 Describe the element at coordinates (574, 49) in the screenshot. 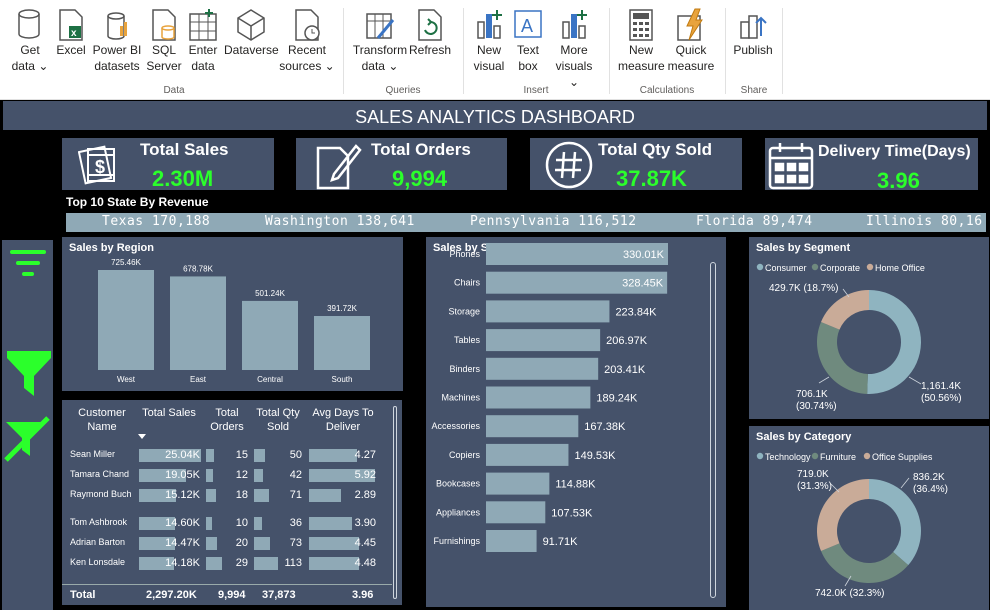

I see `more-visuals-button: More visuals ⌄` at that location.